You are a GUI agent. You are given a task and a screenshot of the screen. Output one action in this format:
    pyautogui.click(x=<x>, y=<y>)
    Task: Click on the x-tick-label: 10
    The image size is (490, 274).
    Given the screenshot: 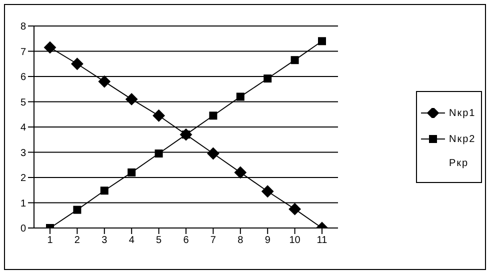 What is the action you would take?
    pyautogui.click(x=295, y=240)
    